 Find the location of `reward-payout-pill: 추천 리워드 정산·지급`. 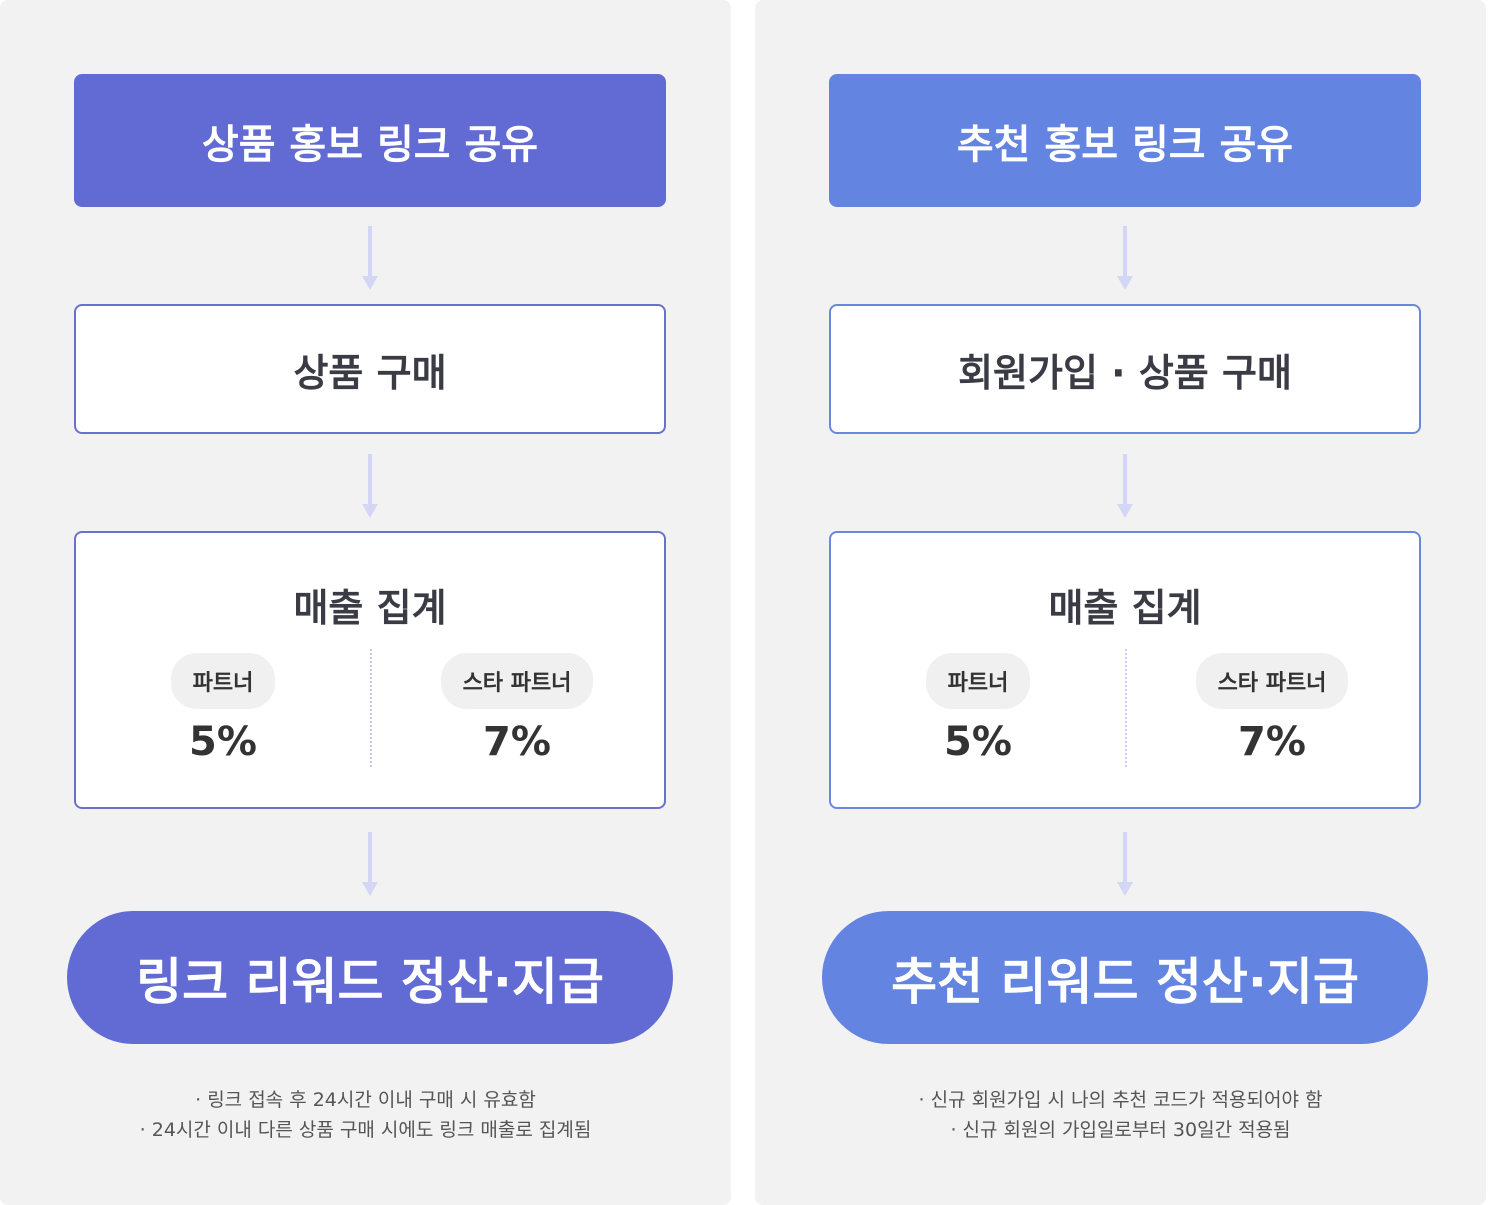

reward-payout-pill: 추천 리워드 정산·지급 is located at coordinates (1125, 977).